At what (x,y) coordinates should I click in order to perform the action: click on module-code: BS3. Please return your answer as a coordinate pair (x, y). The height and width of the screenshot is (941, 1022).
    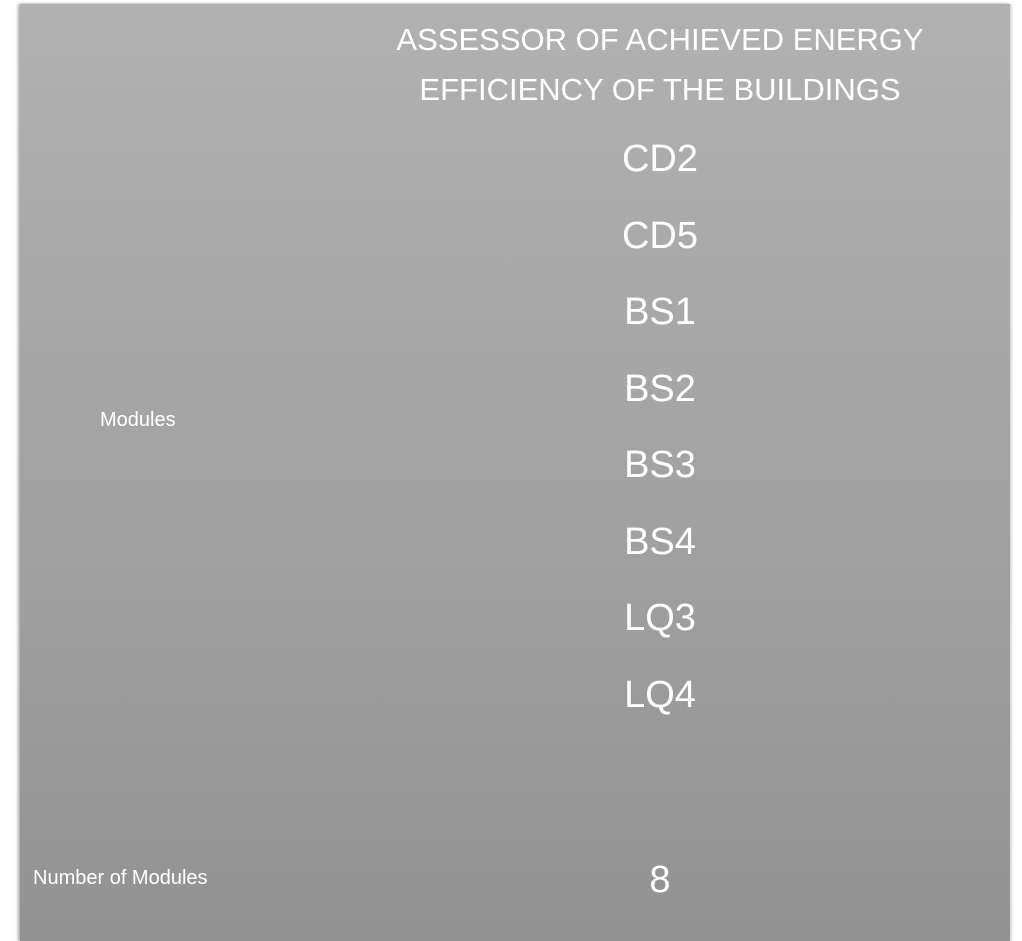
    Looking at the image, I should click on (660, 465).